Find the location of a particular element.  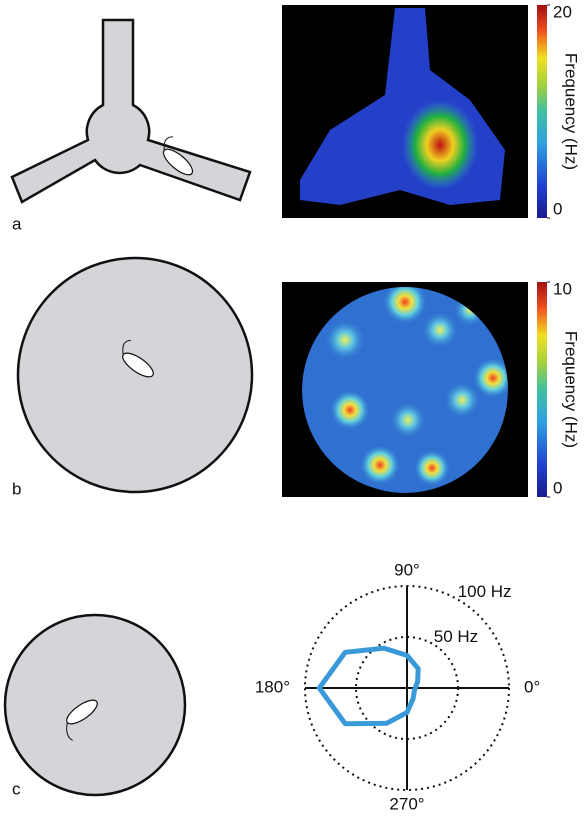

y-maze is located at coordinates (131, 111).